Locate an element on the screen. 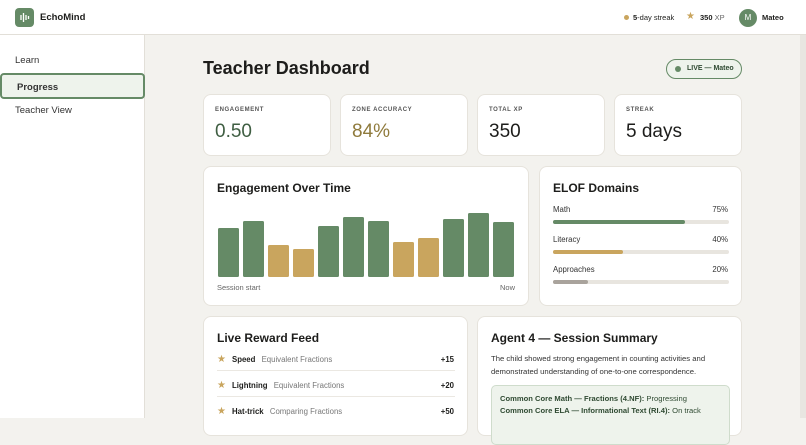 This screenshot has height=445, width=806. reward-name: Speed is located at coordinates (244, 359).